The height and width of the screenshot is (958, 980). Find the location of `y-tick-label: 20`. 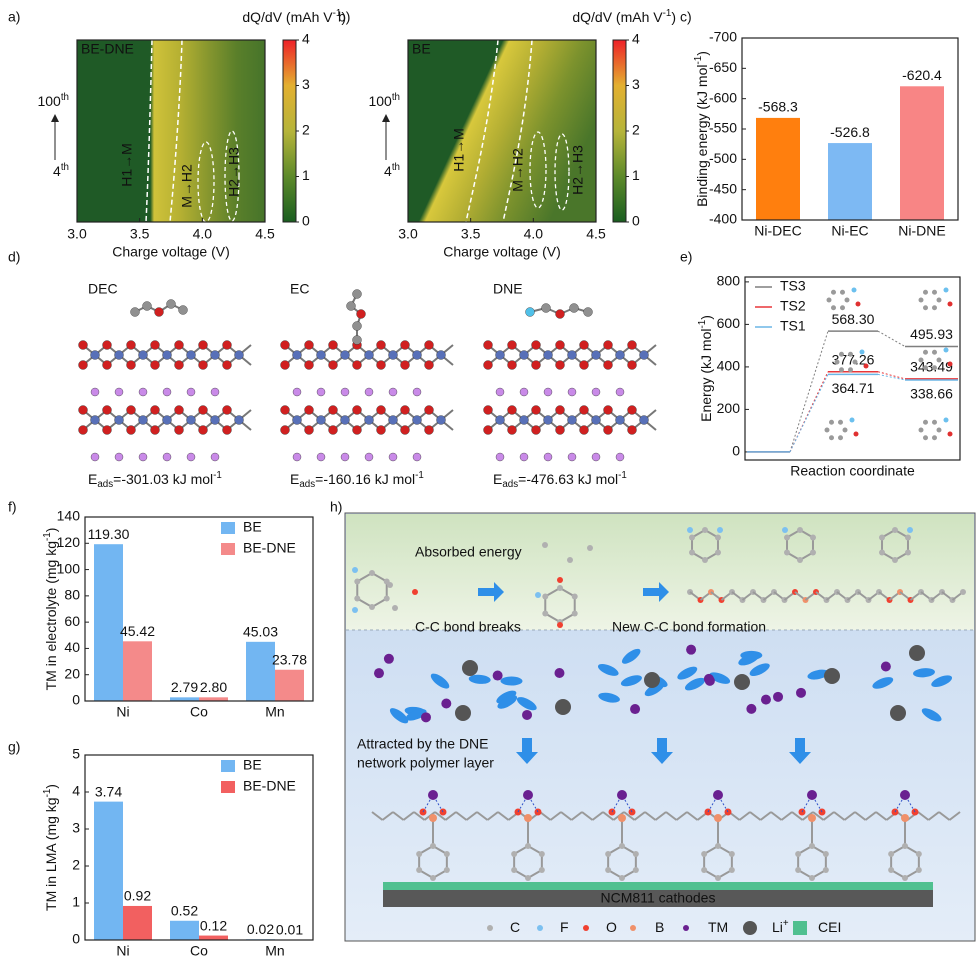

y-tick-label: 20 is located at coordinates (72, 673).